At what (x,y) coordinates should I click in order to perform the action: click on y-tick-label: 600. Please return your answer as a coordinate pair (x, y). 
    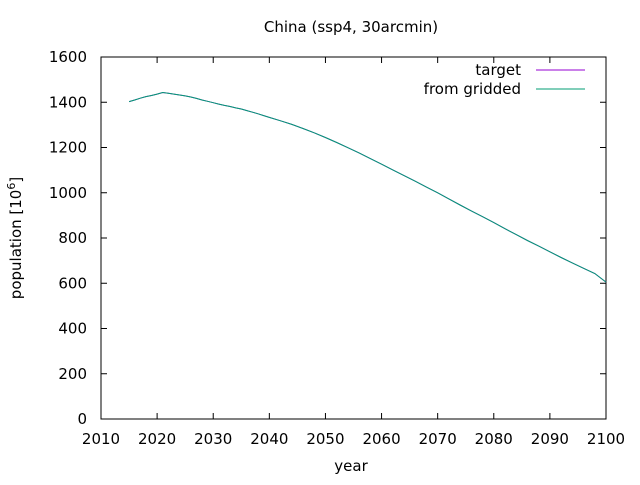
    Looking at the image, I should click on (72, 283).